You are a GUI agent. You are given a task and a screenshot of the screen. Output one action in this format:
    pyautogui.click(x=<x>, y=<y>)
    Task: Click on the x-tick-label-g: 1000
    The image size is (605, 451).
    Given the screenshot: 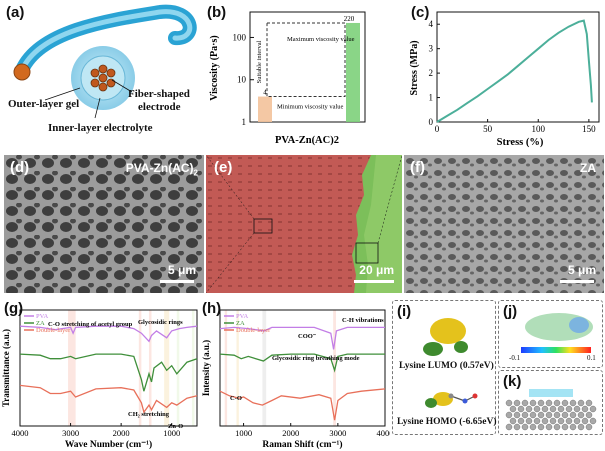 What is the action you would take?
    pyautogui.click(x=171, y=433)
    